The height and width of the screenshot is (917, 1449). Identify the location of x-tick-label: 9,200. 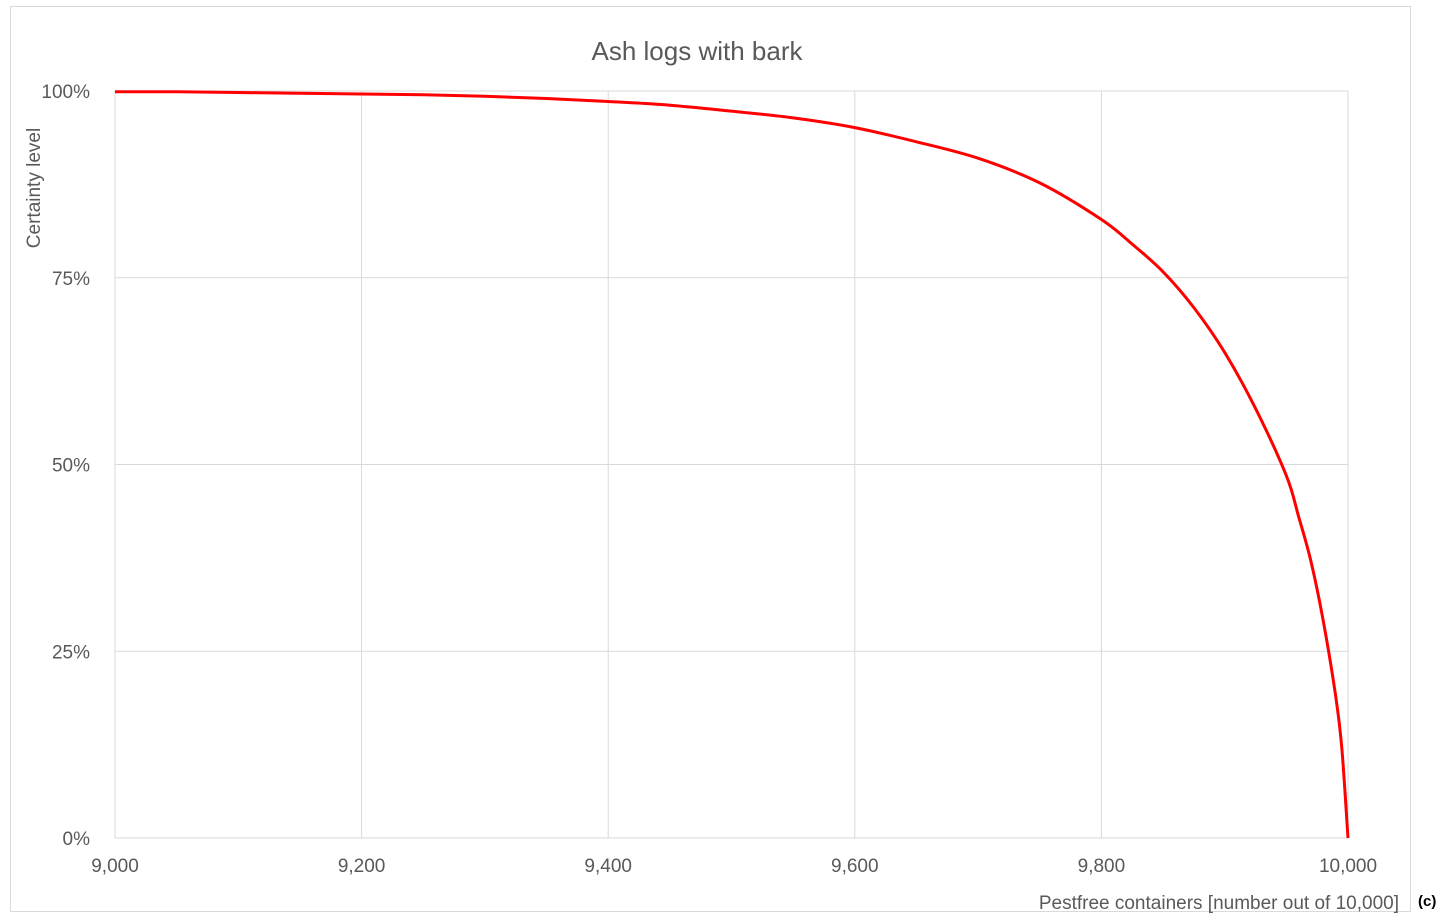
(362, 866).